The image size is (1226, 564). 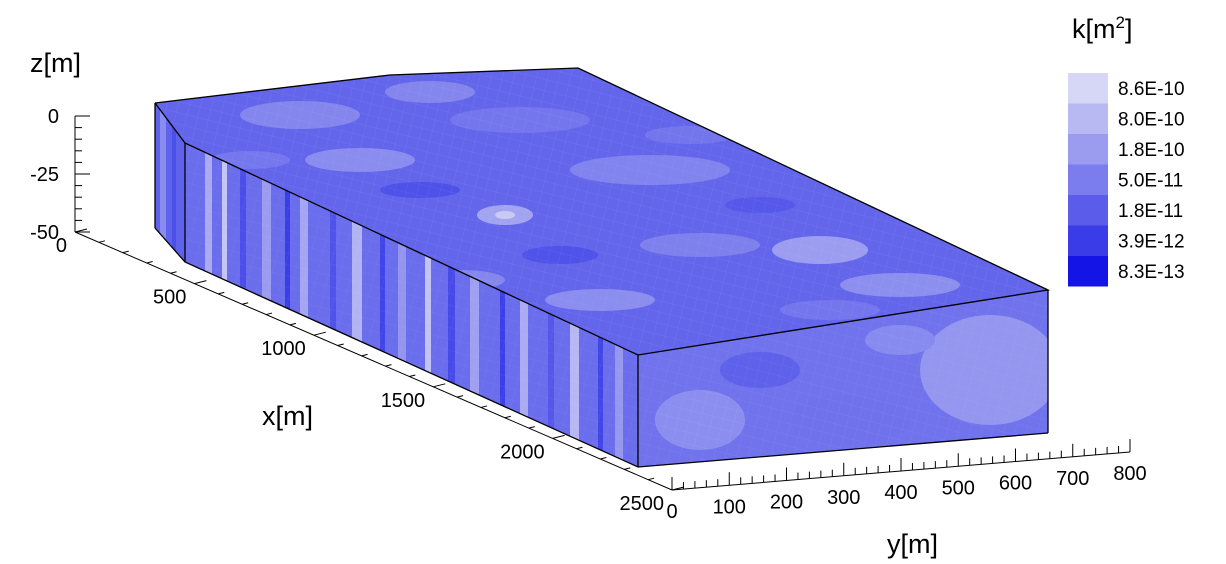 I want to click on z-axis: 0 -25 -50 z[m], so click(x=60, y=146).